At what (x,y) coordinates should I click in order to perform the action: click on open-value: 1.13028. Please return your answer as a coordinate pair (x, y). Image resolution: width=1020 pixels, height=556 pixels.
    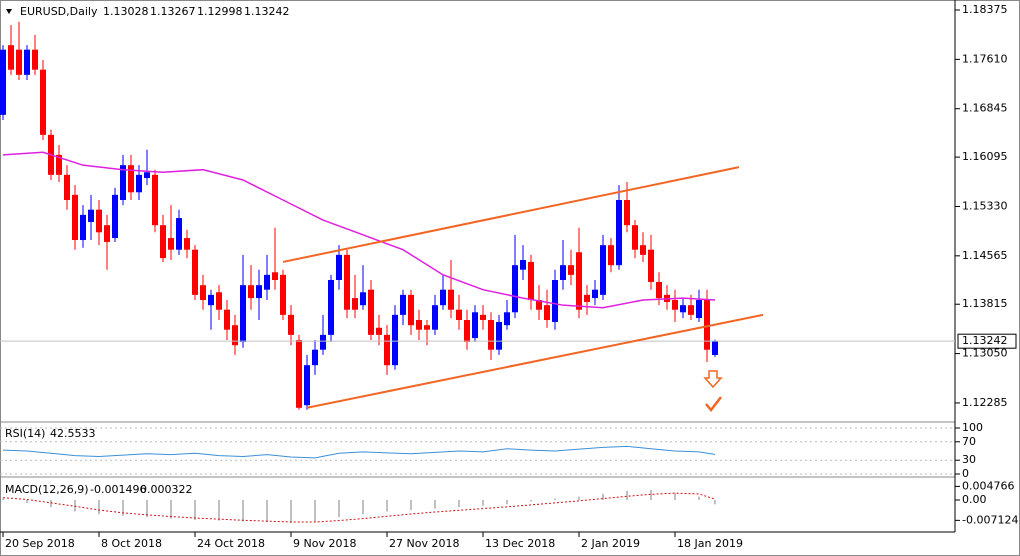
    Looking at the image, I should click on (126, 11).